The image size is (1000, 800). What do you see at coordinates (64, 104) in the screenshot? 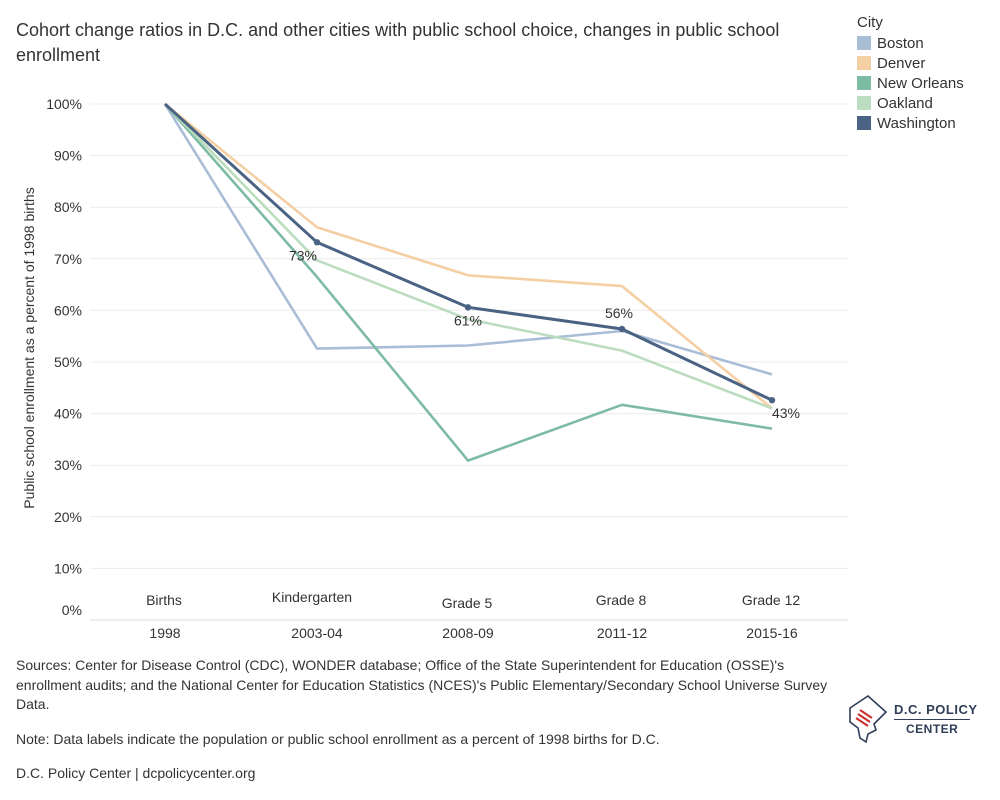
I see `y-tick-label: 100%` at bounding box center [64, 104].